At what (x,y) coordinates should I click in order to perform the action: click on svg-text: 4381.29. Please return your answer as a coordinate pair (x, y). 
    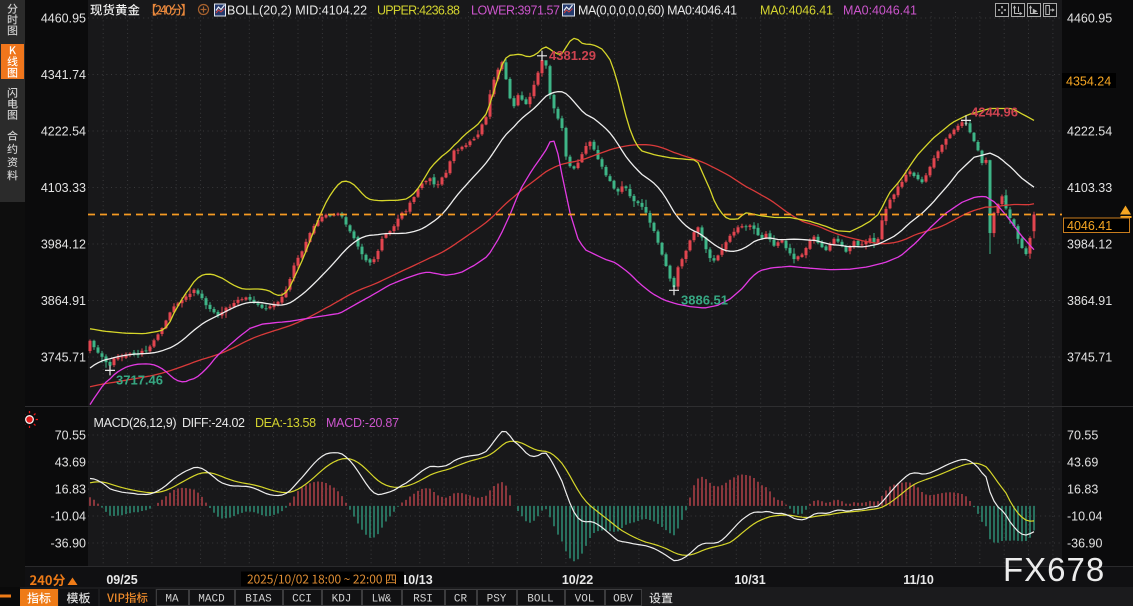
    Looking at the image, I should click on (572, 55).